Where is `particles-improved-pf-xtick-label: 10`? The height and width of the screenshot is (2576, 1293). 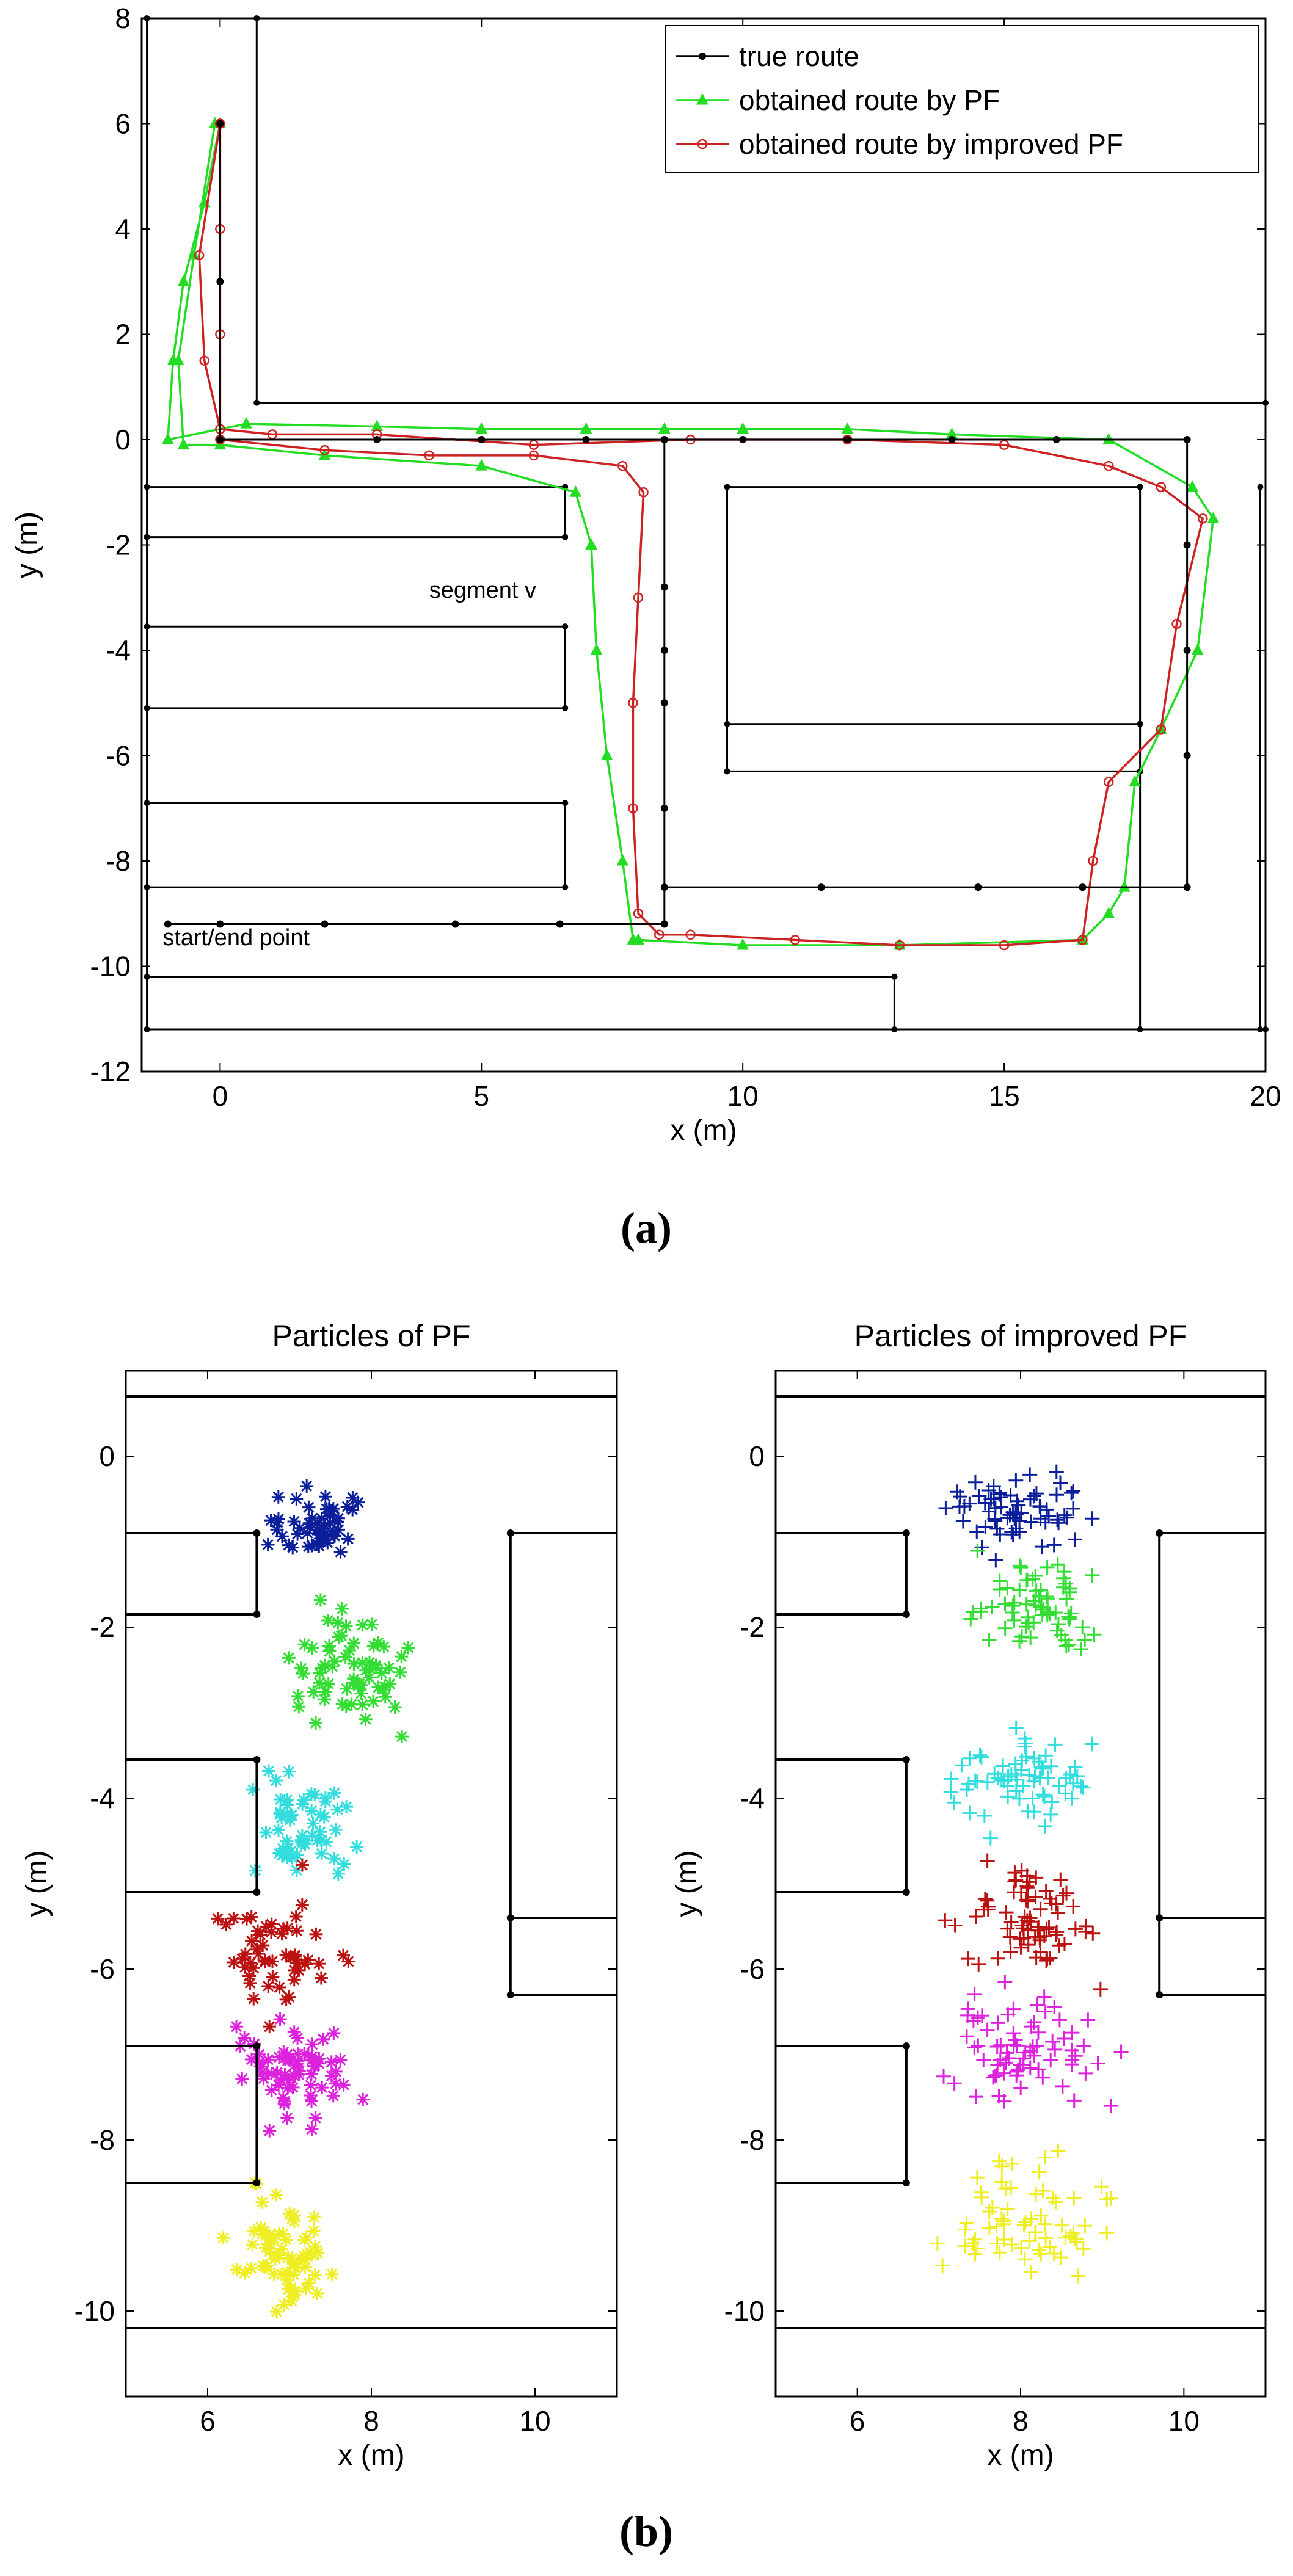
particles-improved-pf-xtick-label: 10 is located at coordinates (1184, 2421).